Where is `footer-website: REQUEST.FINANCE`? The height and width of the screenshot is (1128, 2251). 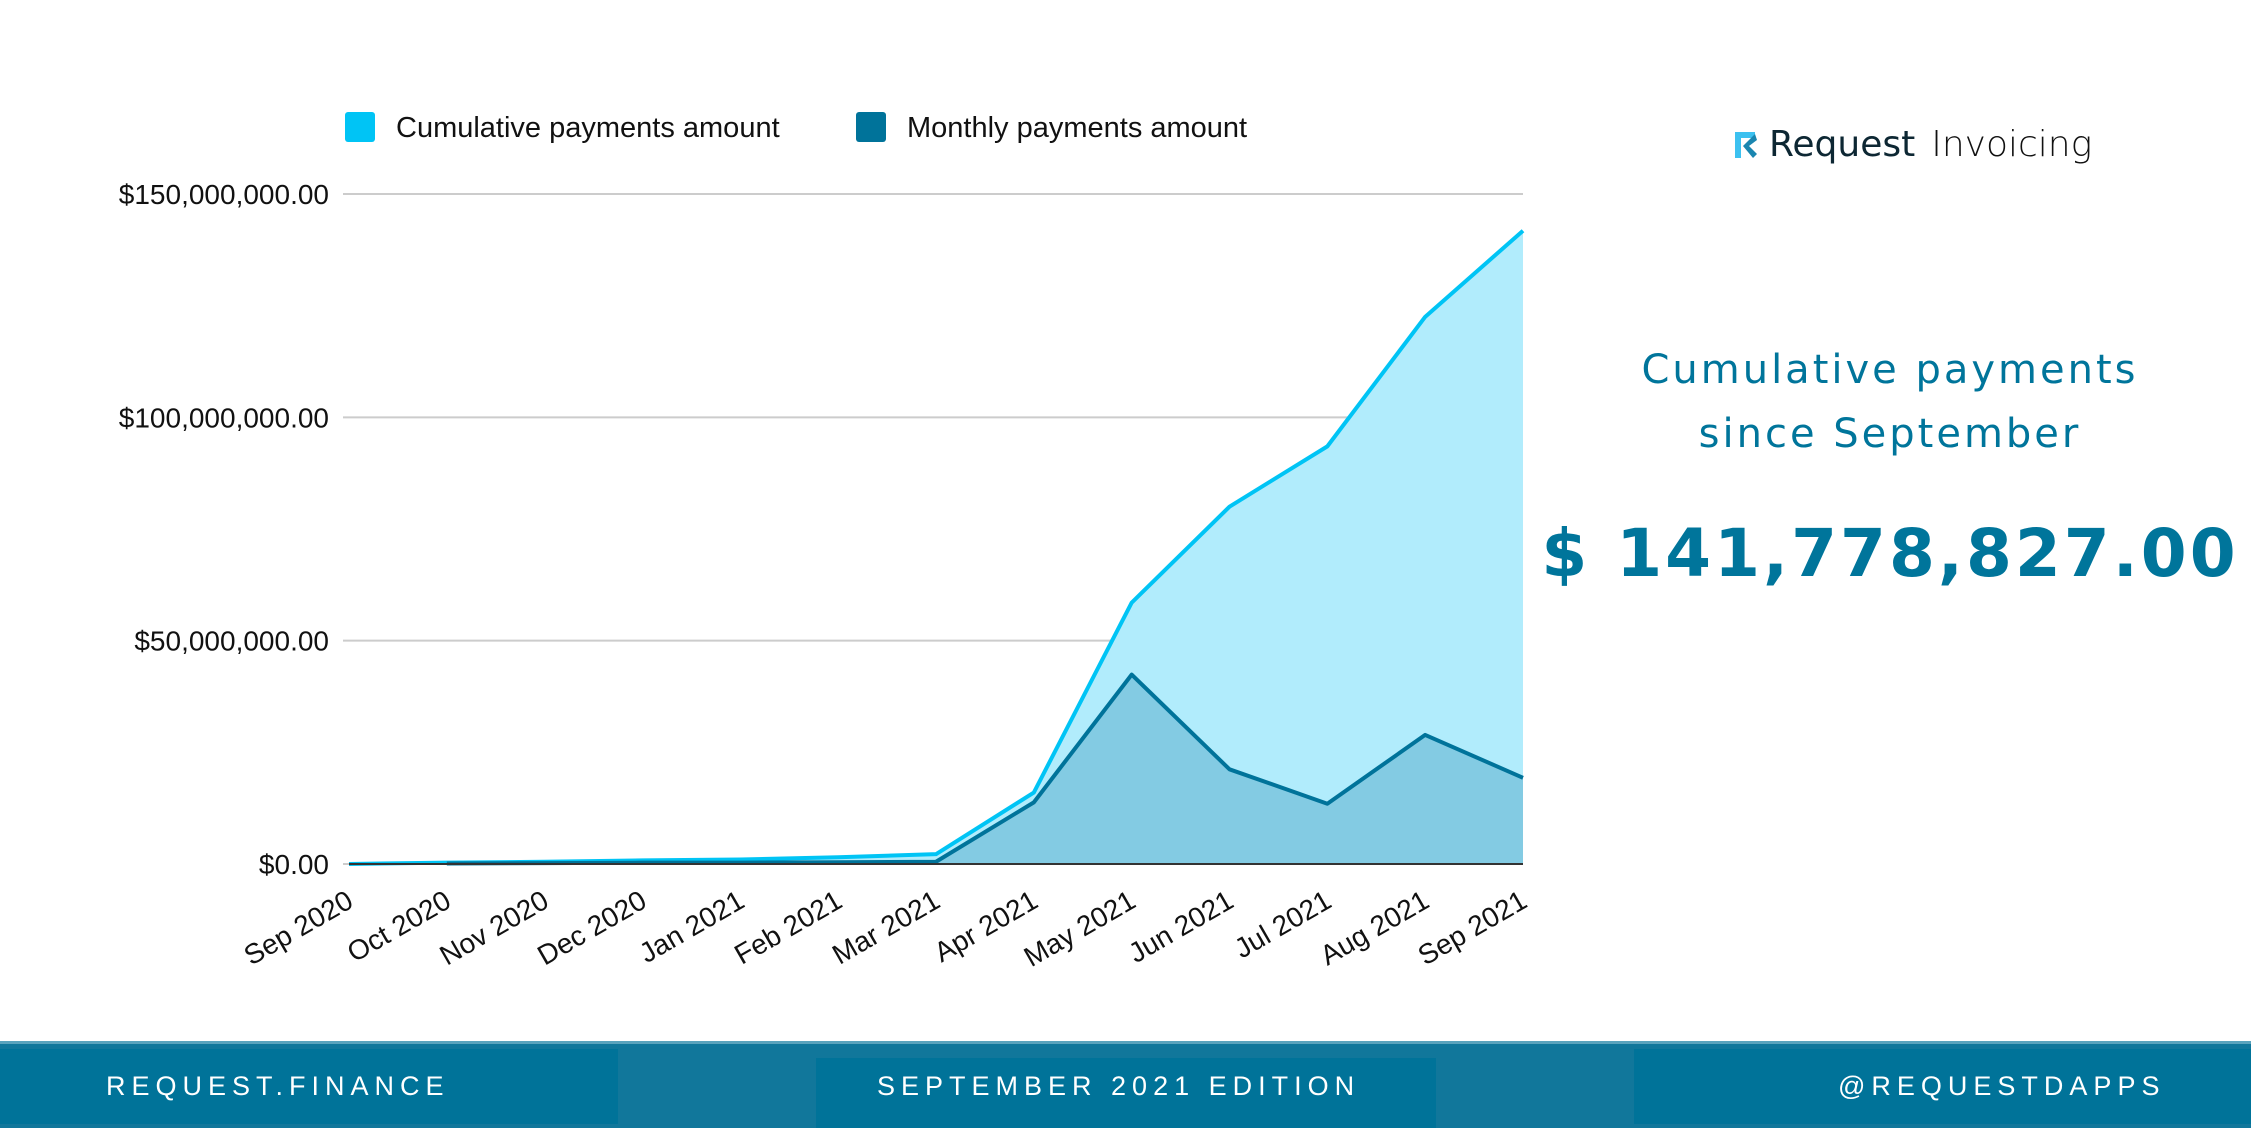 footer-website: REQUEST.FINANCE is located at coordinates (278, 1086).